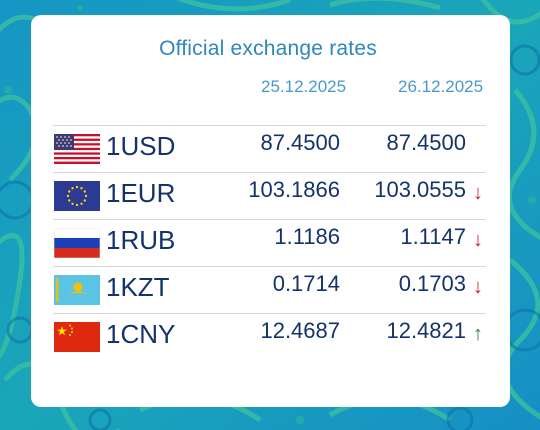 The image size is (540, 430). Describe the element at coordinates (426, 330) in the screenshot. I see `rate-date-2: 12.4821` at that location.